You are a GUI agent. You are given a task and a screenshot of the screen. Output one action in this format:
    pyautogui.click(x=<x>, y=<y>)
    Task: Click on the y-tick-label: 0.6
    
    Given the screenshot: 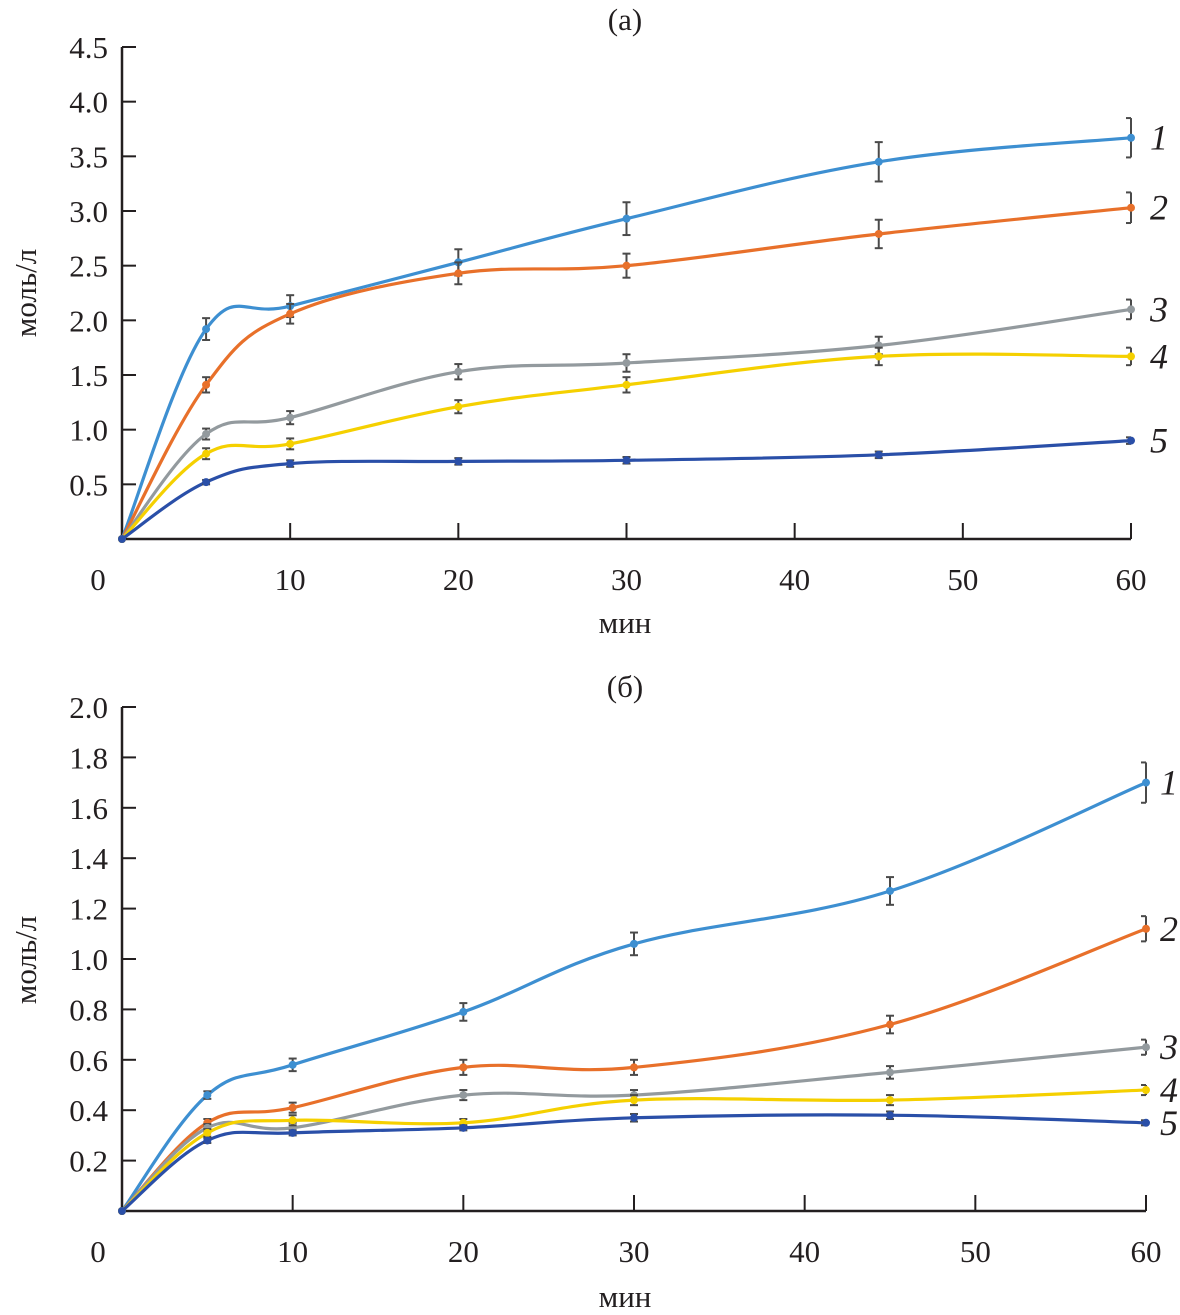 What is the action you would take?
    pyautogui.click(x=88, y=1060)
    